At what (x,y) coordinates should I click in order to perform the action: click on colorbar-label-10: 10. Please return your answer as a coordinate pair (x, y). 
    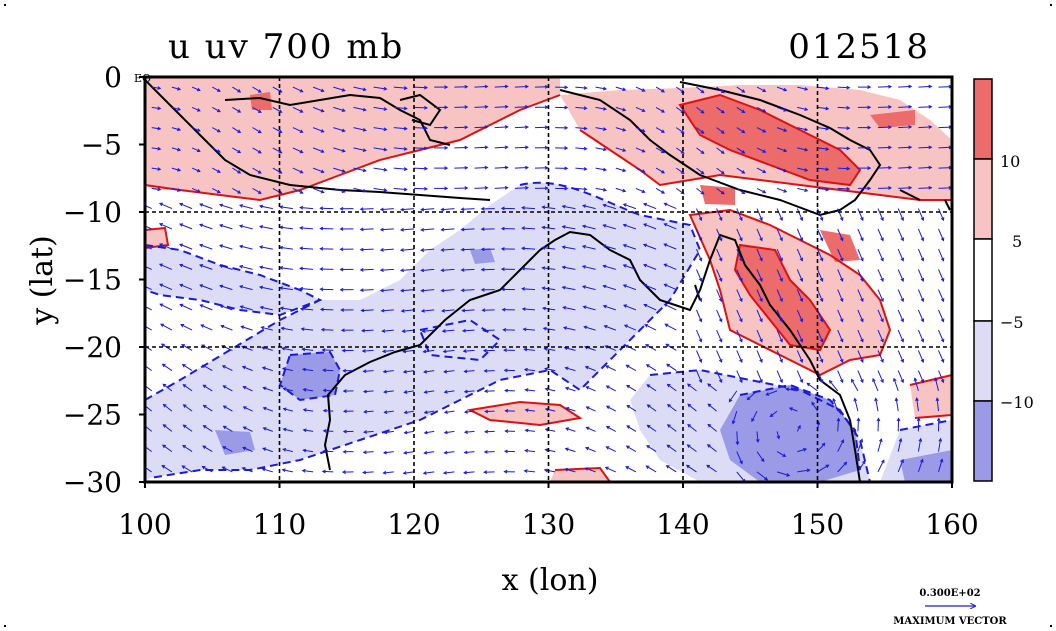
    Looking at the image, I should click on (1010, 161).